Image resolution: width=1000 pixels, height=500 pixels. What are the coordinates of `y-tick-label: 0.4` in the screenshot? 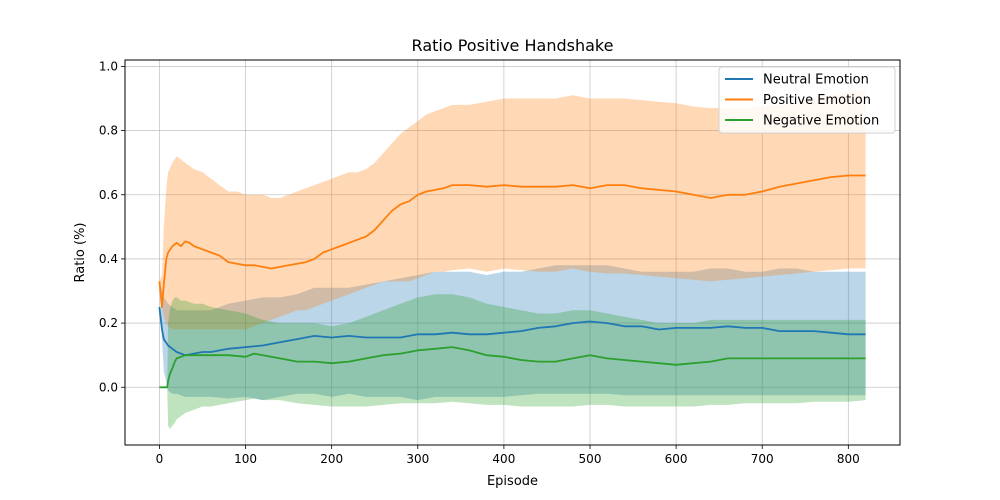 It's located at (108, 259).